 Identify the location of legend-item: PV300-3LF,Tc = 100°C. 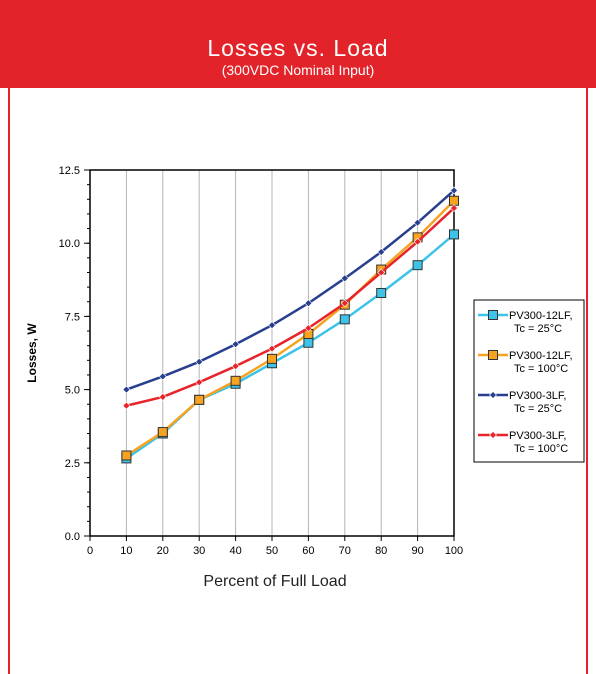
(523, 442).